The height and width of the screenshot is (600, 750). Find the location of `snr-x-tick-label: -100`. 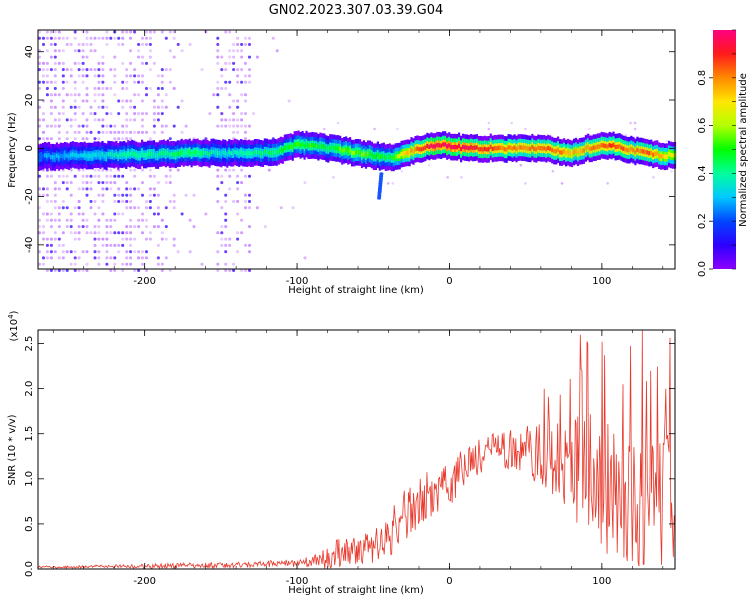

snr-x-tick-label: -100 is located at coordinates (297, 581).